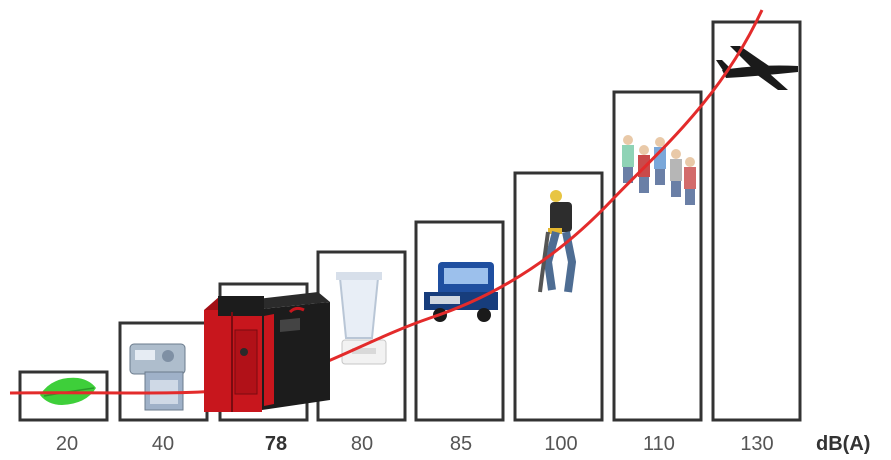 This screenshot has height=460, width=891. I want to click on tick-labels: 20 40 78 80 85 100 110 130, so click(415, 444).